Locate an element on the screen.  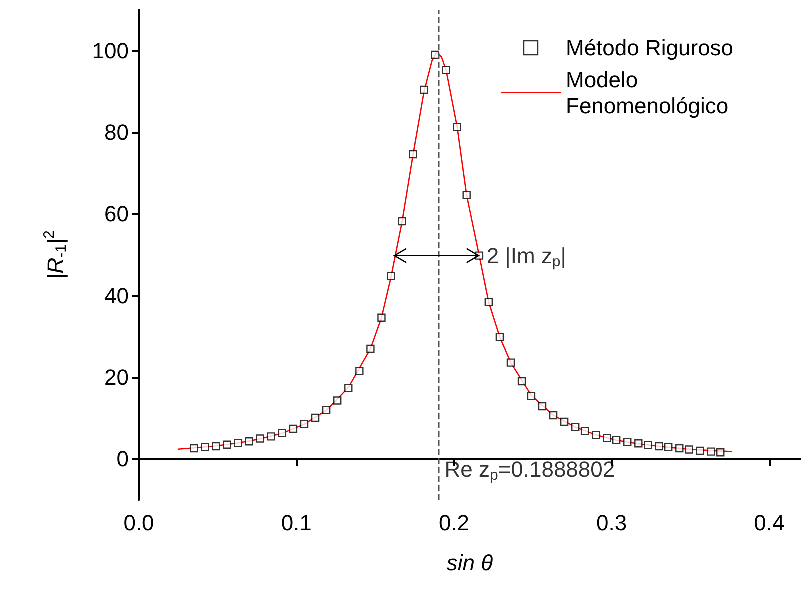
y-axis-title: |R-1|2 is located at coordinates (55, 255).